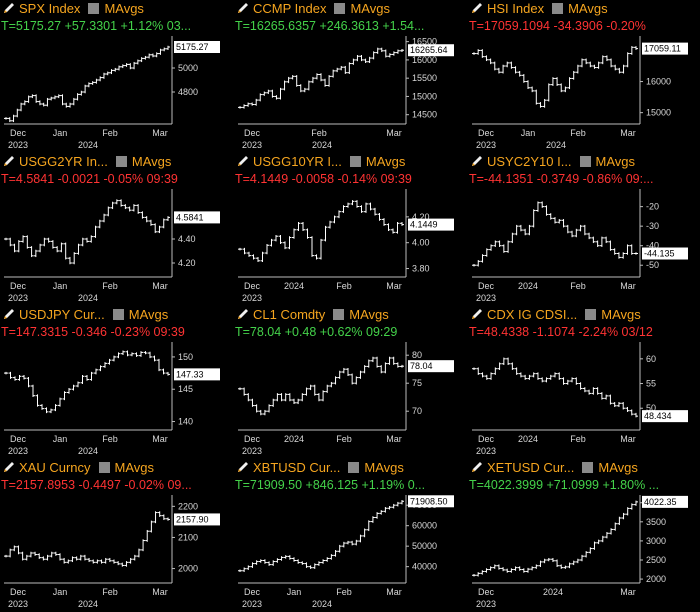 This screenshot has height=612, width=700. I want to click on ticker-label: CL1 Comdty, so click(289, 314).